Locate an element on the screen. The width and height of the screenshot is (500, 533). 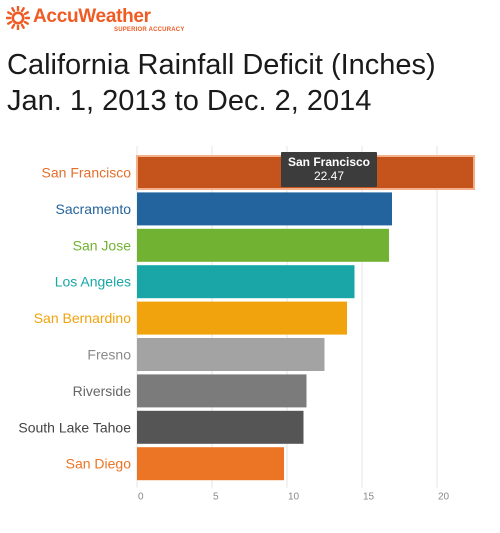
category-label: Riverside is located at coordinates (102, 391).